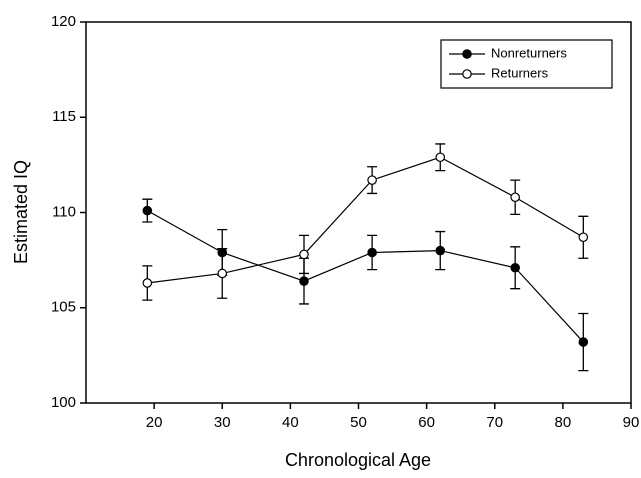  What do you see at coordinates (64, 116) in the screenshot?
I see `y-tick-label: 115` at bounding box center [64, 116].